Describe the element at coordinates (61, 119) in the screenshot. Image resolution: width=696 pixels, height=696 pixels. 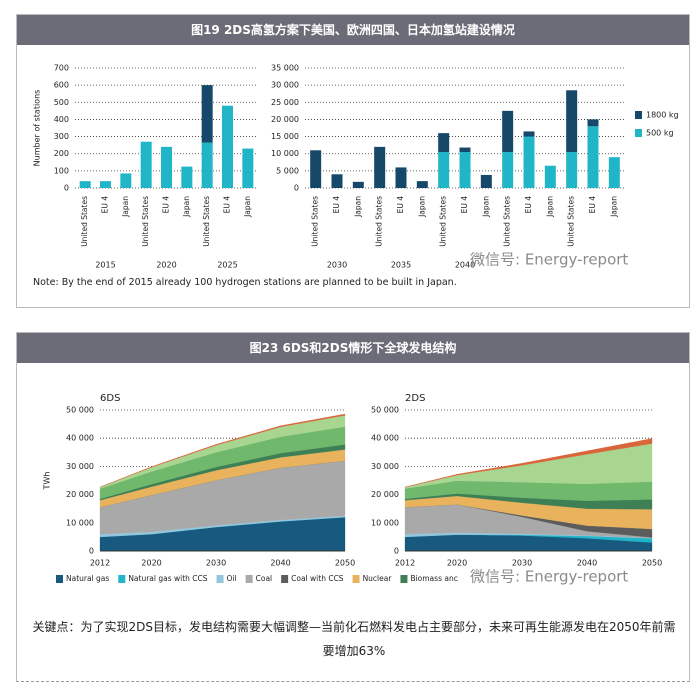
I see `y-tick-label: 400` at that location.